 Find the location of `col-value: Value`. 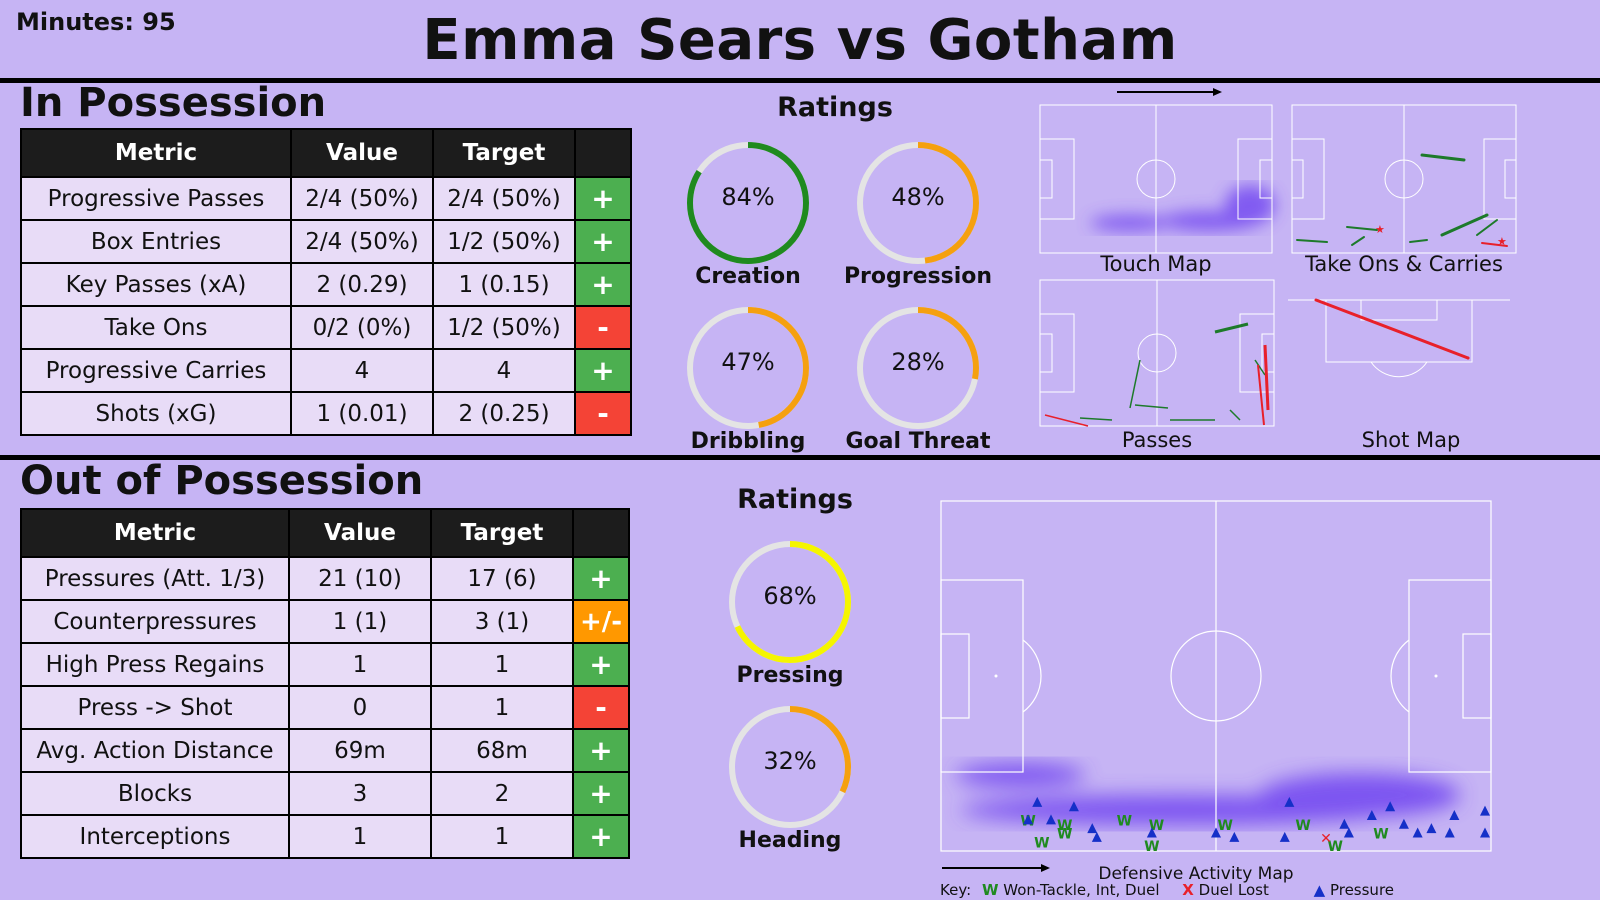

col-value: Value is located at coordinates (360, 533).